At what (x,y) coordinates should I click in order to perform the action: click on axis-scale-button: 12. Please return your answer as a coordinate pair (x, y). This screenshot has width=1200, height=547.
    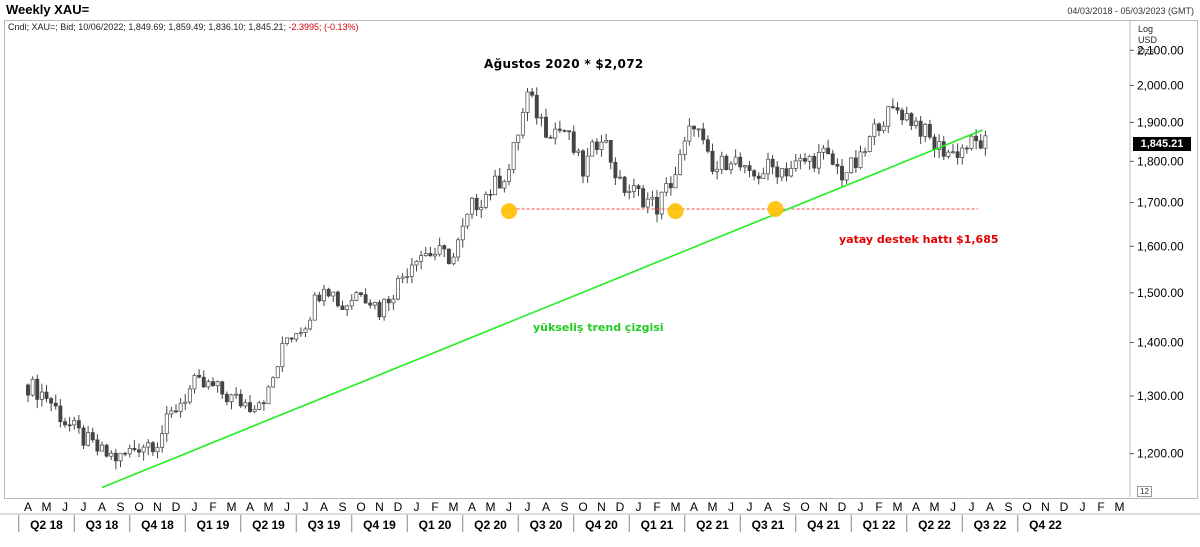
    Looking at the image, I should click on (1144, 491).